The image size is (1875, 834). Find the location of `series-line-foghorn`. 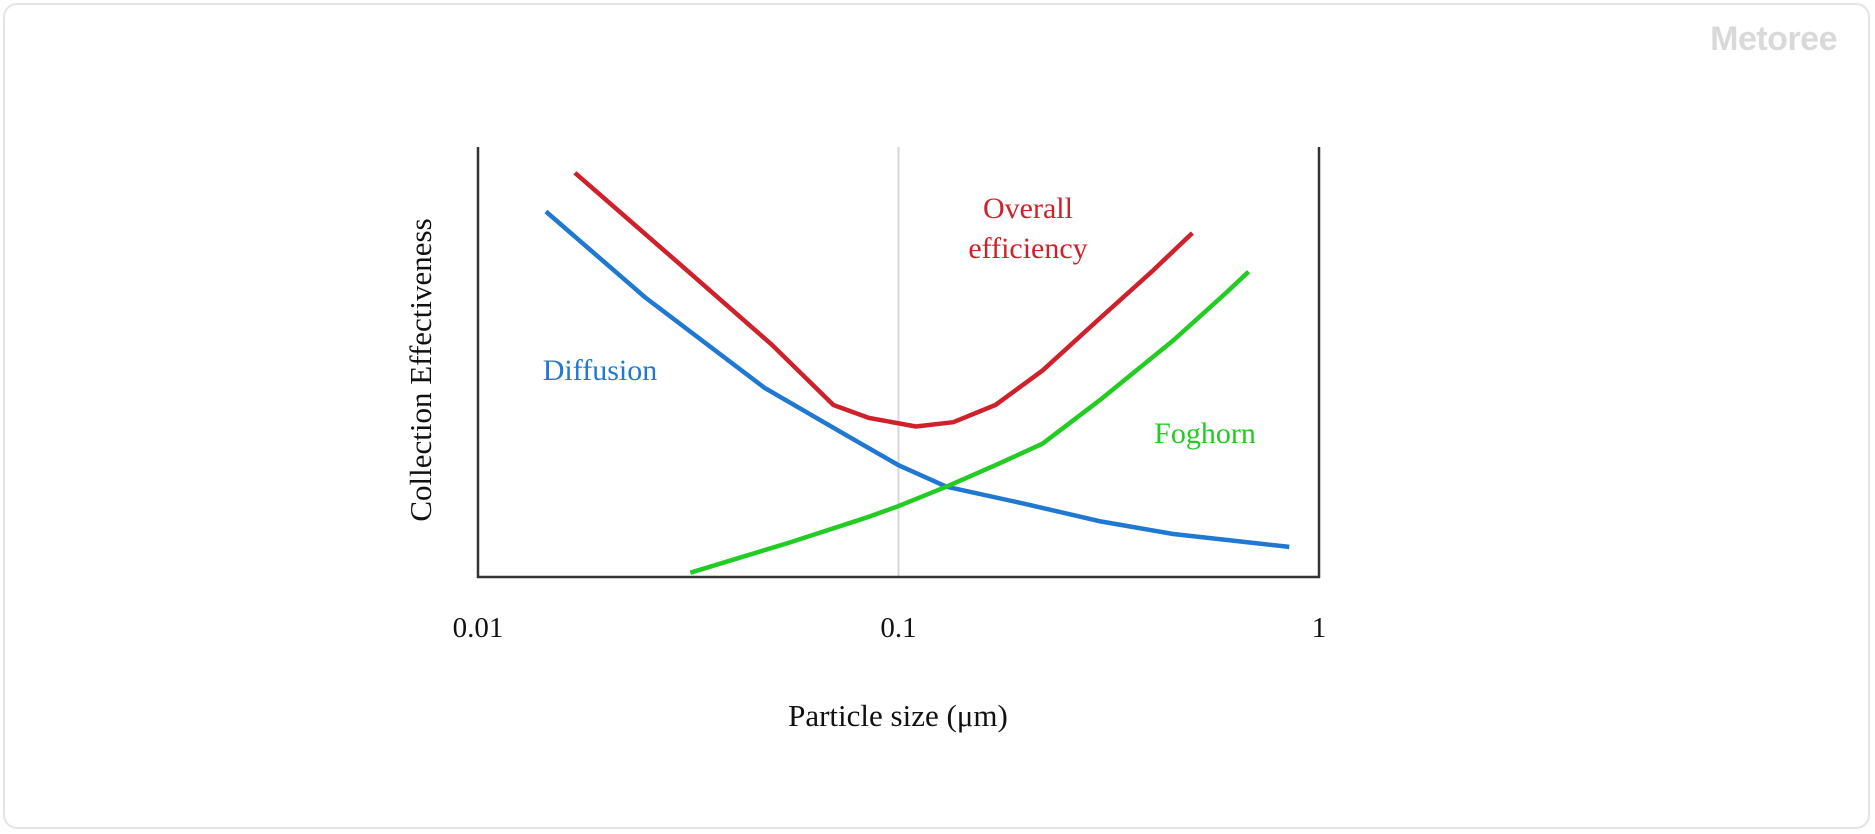

series-line-foghorn is located at coordinates (970, 422).